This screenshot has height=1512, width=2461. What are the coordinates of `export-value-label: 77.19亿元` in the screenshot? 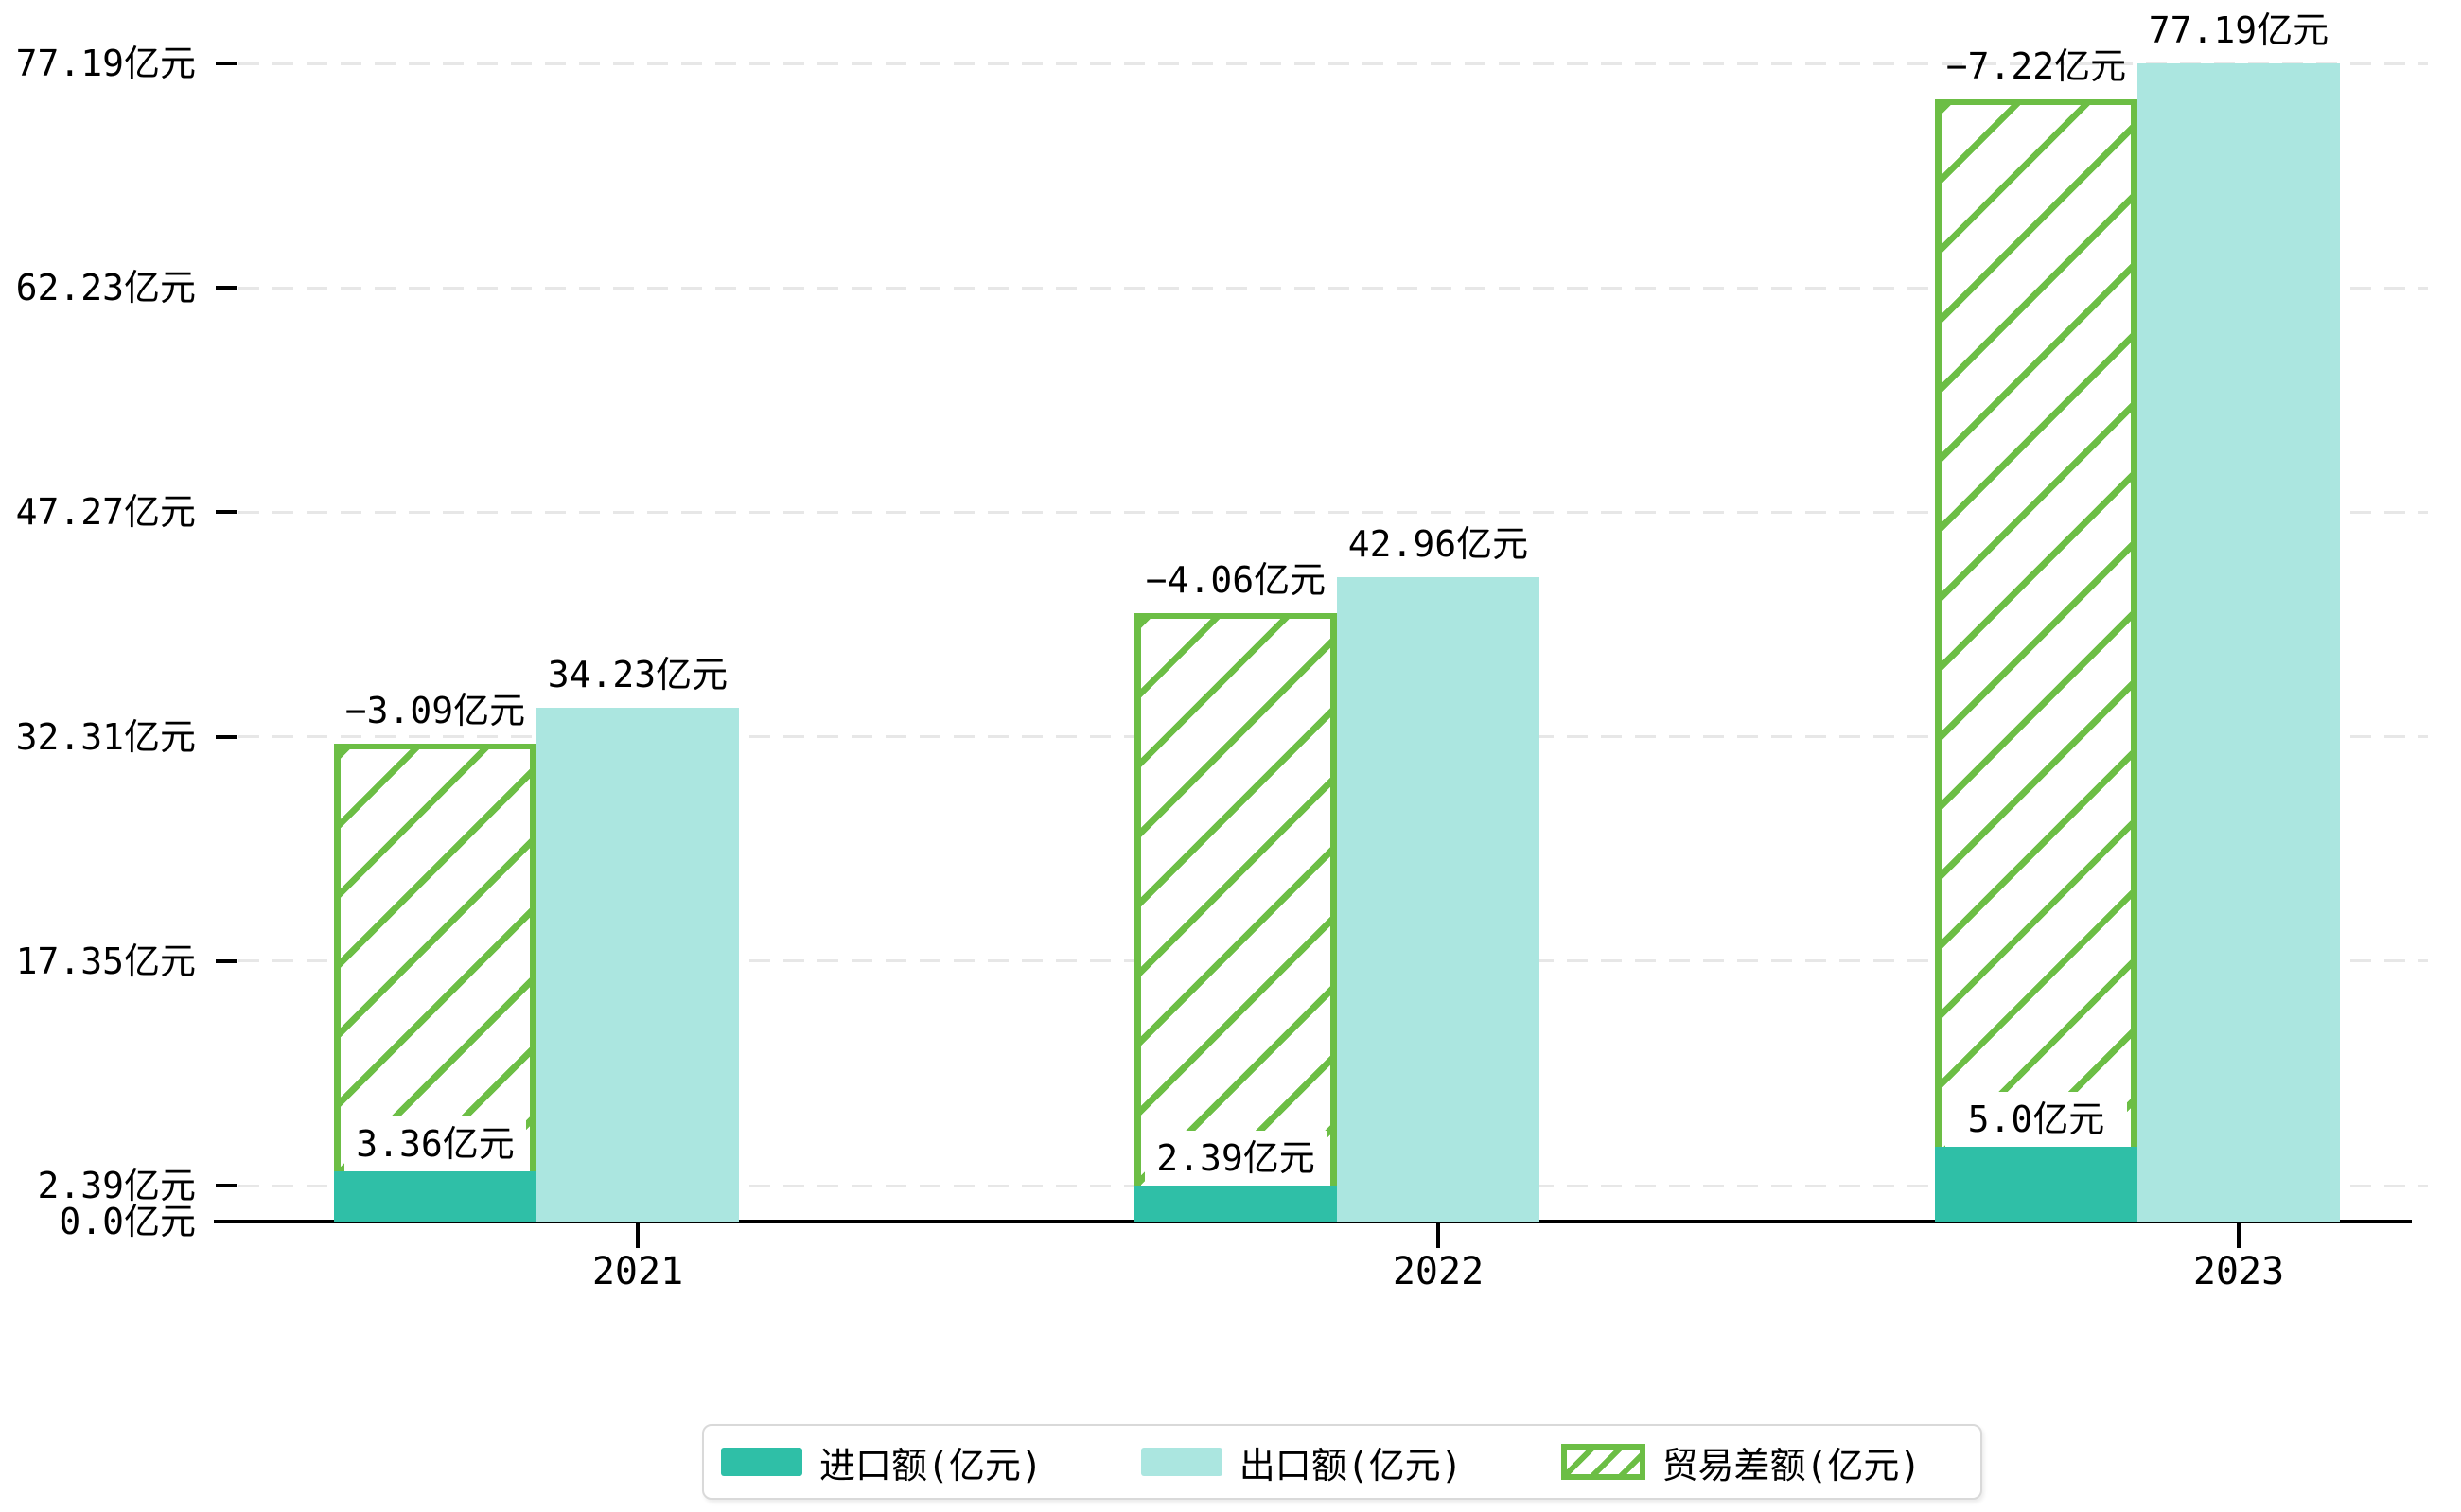 It's located at (2238, 30).